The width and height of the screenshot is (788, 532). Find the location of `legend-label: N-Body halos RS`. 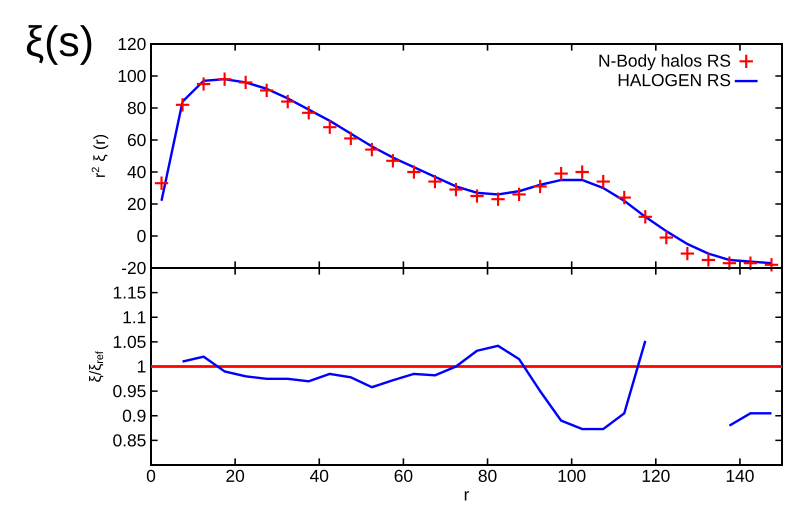

legend-label: N-Body halos RS is located at coordinates (664, 62).